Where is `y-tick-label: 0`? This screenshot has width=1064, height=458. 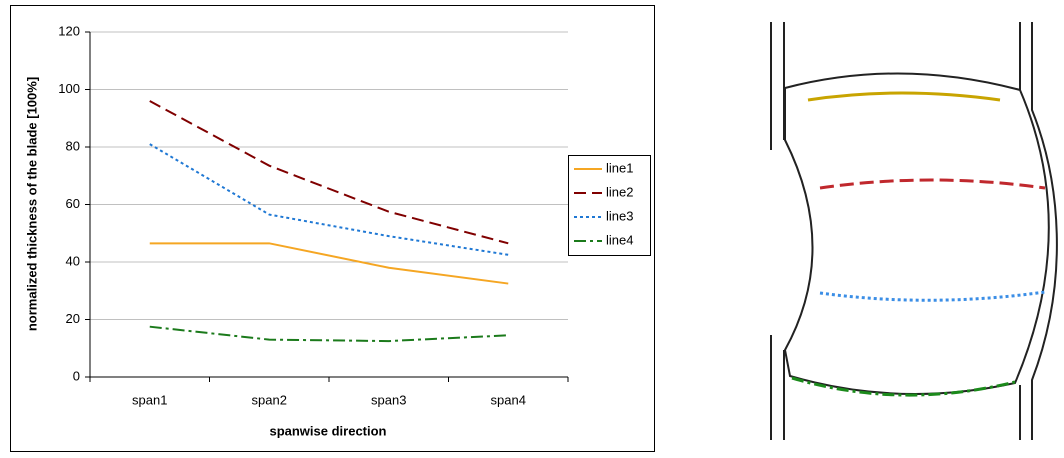 y-tick-label: 0 is located at coordinates (76, 375).